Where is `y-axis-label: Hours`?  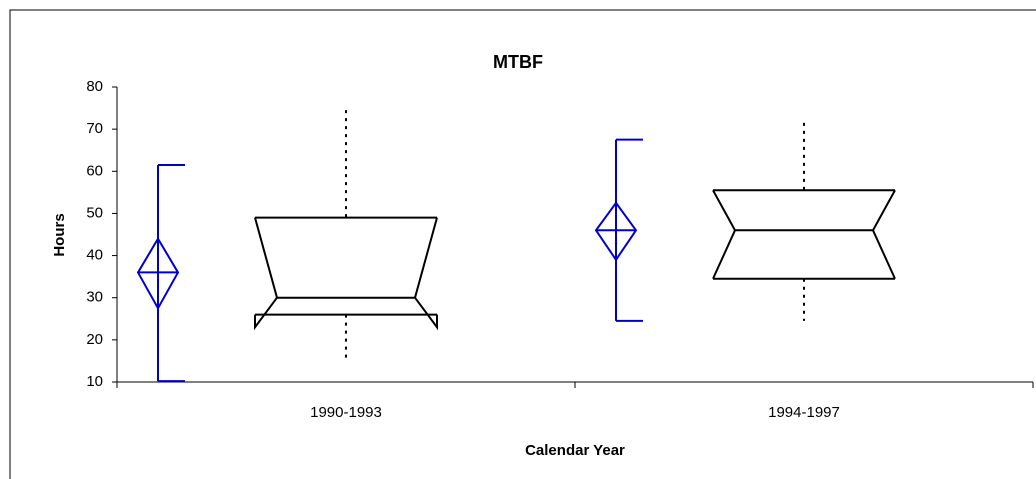 y-axis-label: Hours is located at coordinates (59, 234).